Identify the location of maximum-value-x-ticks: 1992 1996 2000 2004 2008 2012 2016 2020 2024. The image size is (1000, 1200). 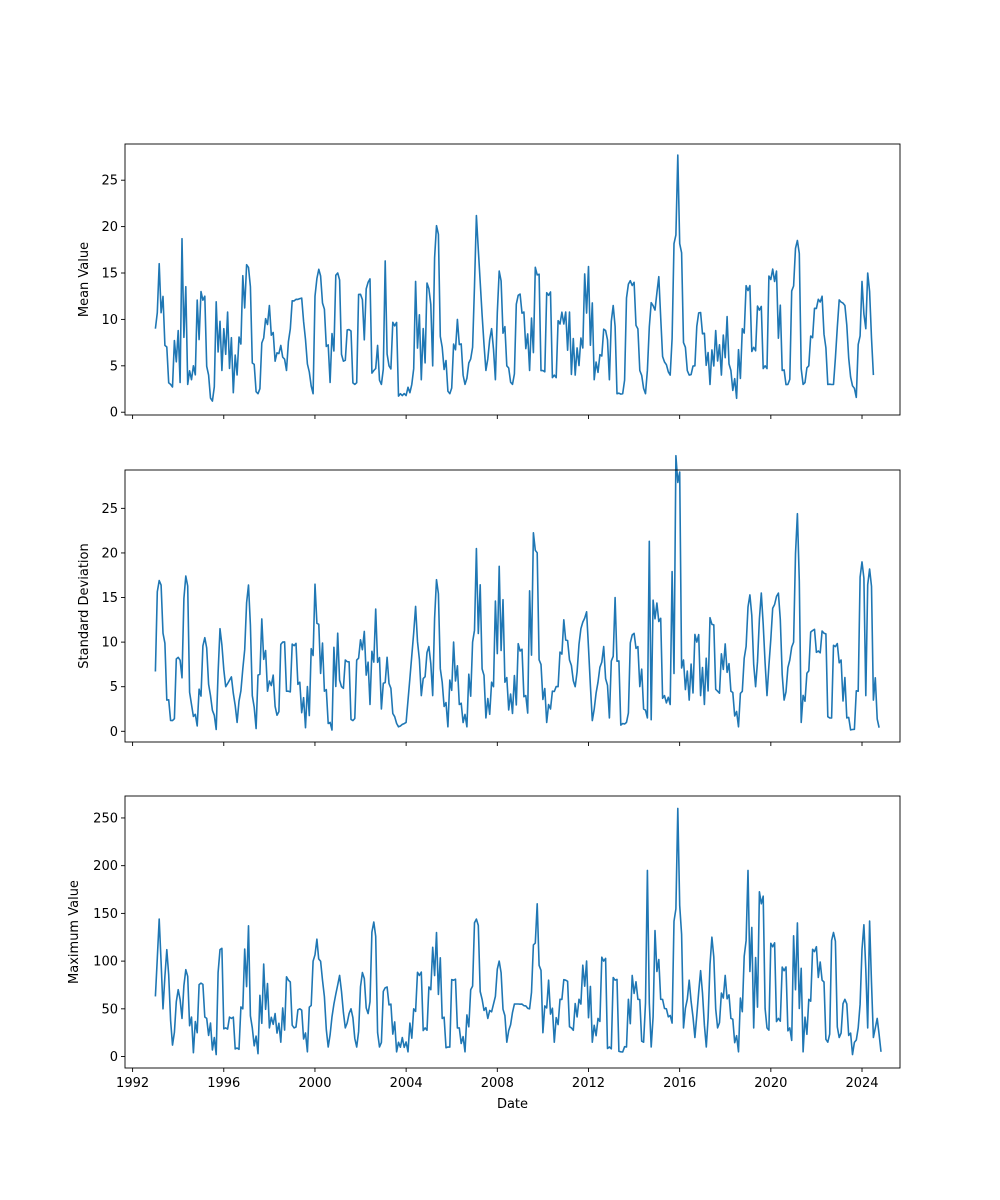
(497, 1079).